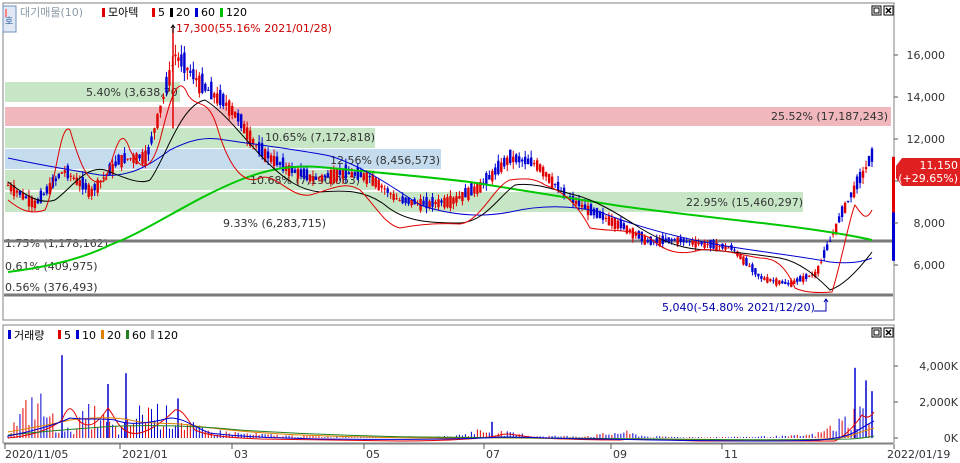 The height and width of the screenshot is (463, 960). What do you see at coordinates (829, 116) in the screenshot?
I see `profile-band-label: 25.52% (17,187,243)` at bounding box center [829, 116].